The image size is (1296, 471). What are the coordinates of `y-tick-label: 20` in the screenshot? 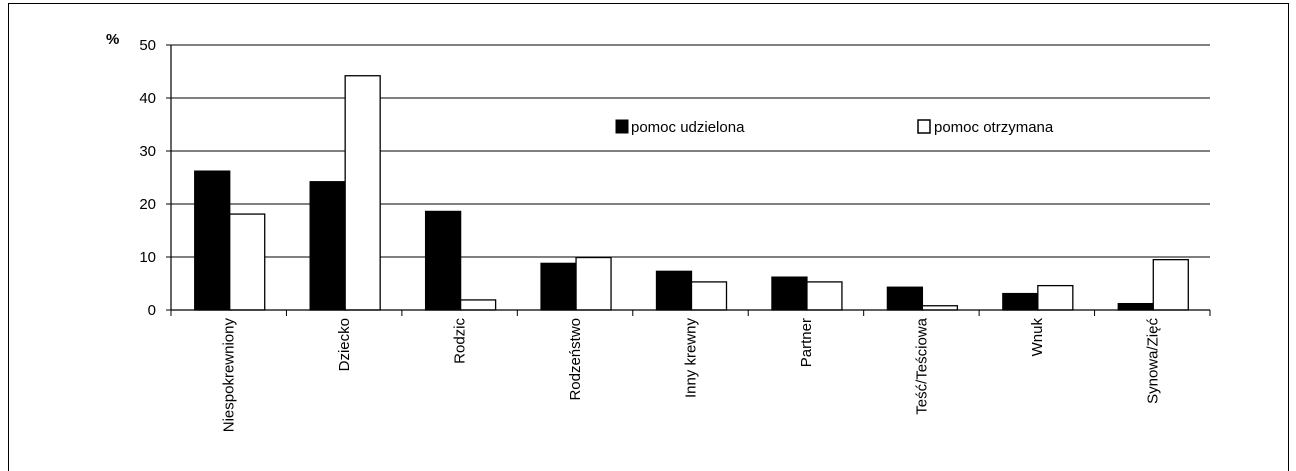 It's located at (147, 204).